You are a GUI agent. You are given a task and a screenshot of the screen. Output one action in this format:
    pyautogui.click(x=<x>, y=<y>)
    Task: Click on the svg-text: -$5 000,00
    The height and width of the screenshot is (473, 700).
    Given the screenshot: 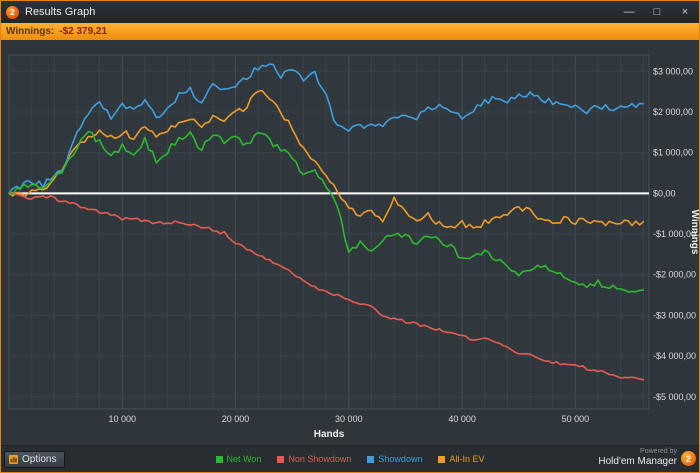 What is the action you would take?
    pyautogui.click(x=674, y=397)
    